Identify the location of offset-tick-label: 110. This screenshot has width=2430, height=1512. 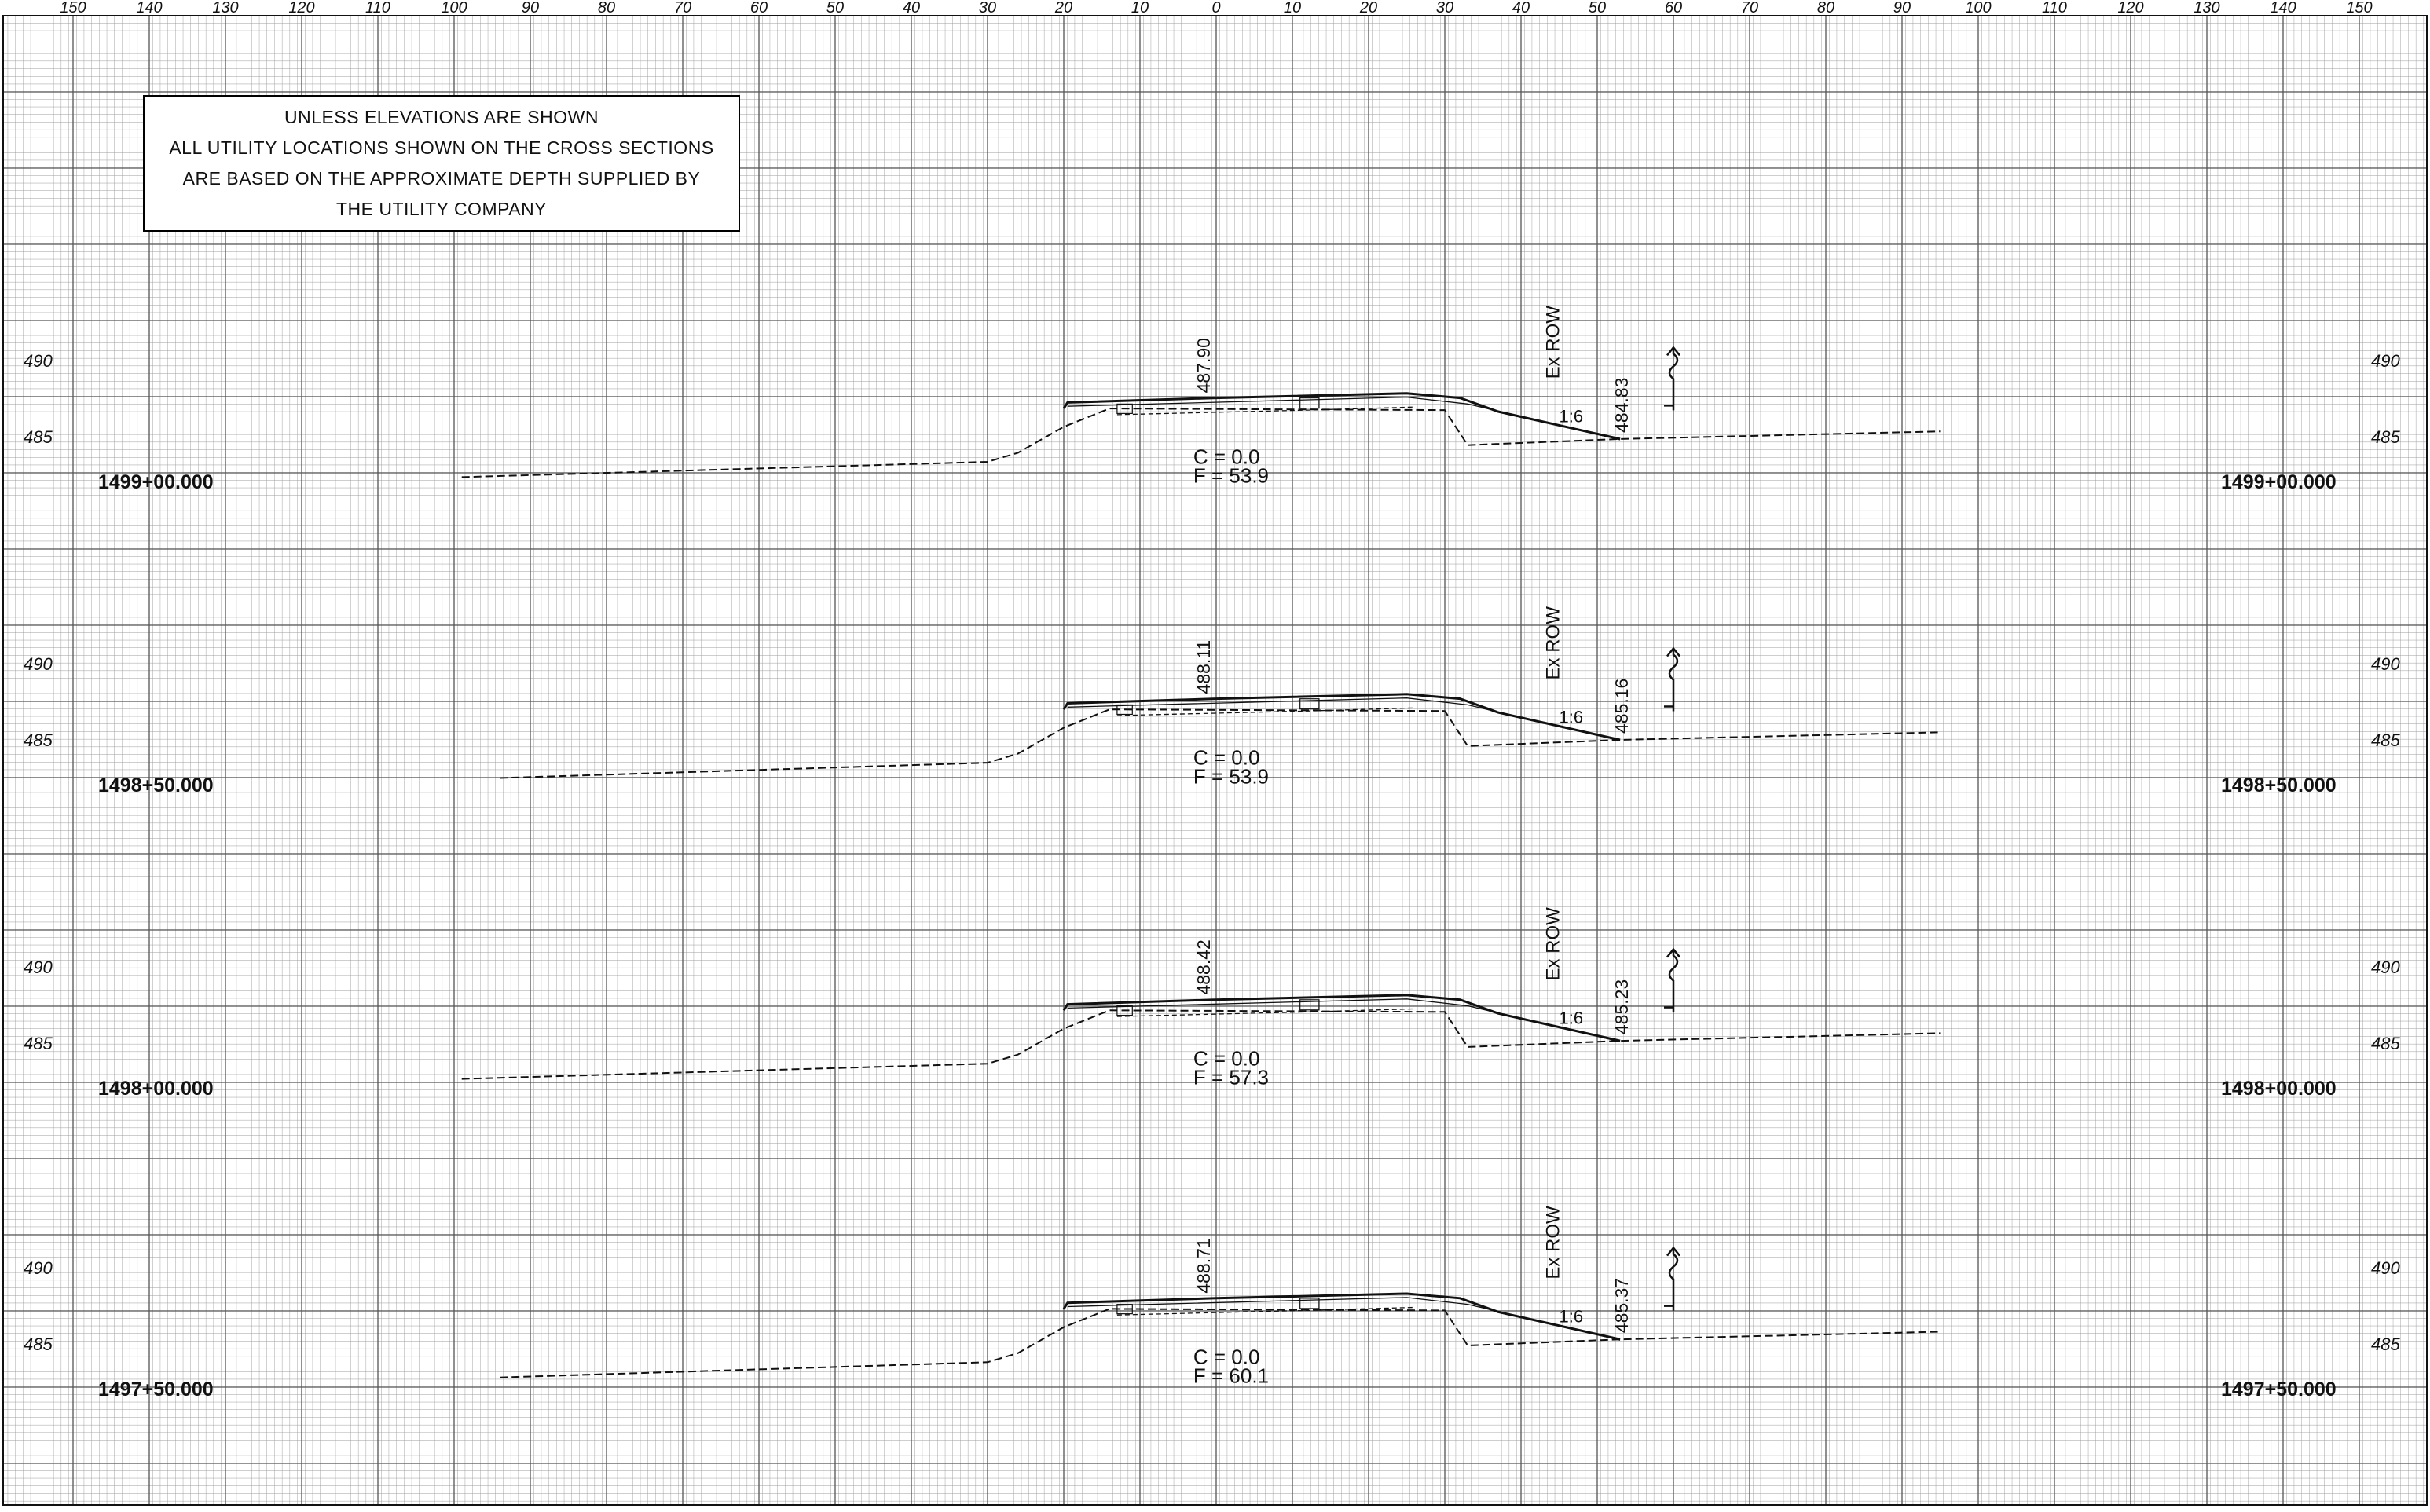
(377, 8).